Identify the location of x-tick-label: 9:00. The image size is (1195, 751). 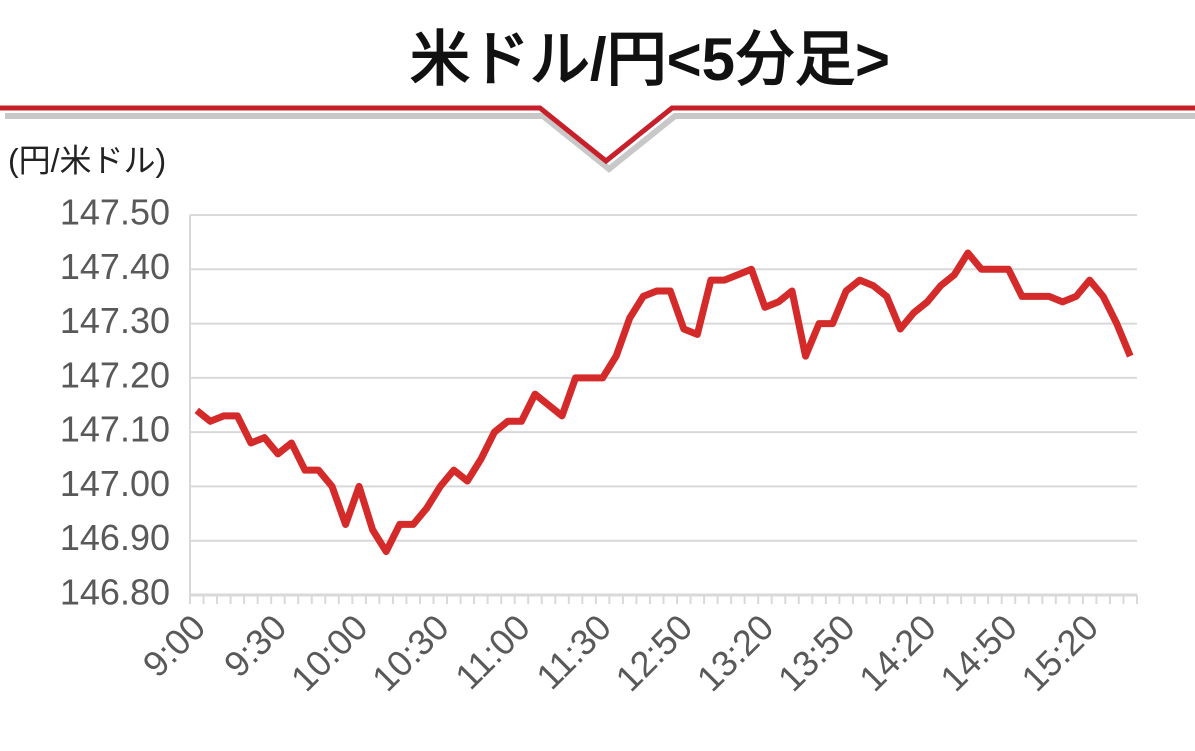
(174, 645).